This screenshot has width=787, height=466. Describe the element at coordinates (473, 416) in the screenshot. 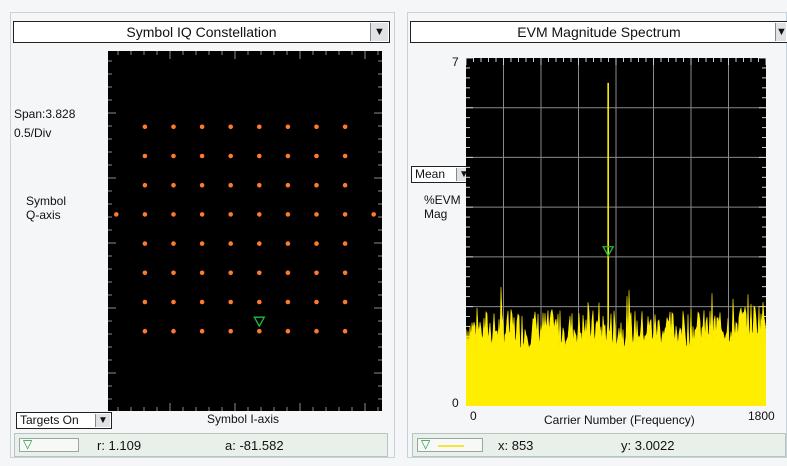

I see `x-axis-min-label: 0` at that location.